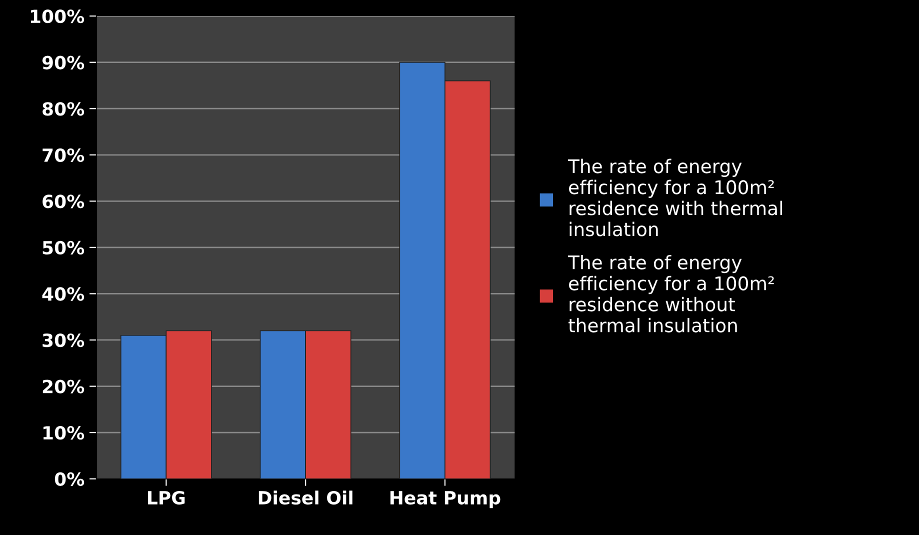  What do you see at coordinates (64, 433) in the screenshot?
I see `y-tick-label: 10%` at bounding box center [64, 433].